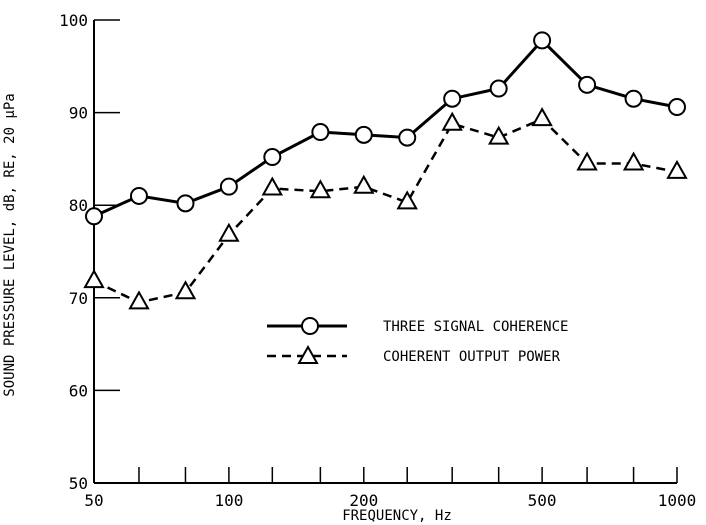 This screenshot has width=706, height=525. What do you see at coordinates (472, 357) in the screenshot?
I see `legend-label-coherent-output-power: COHERENT OUTPUT POWER` at bounding box center [472, 357].